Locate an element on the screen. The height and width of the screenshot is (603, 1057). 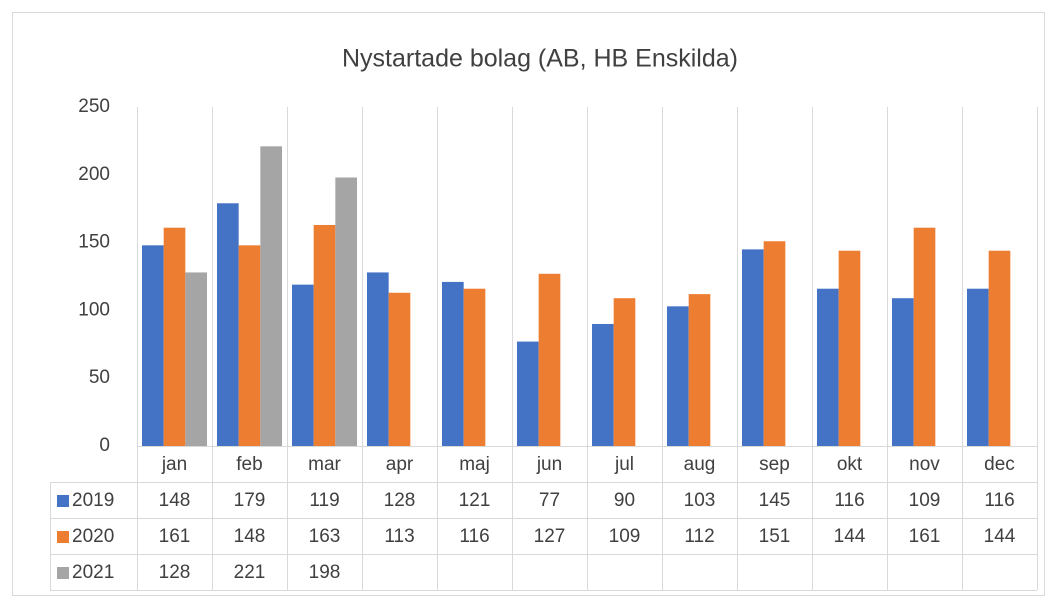
y-tick-label: 0 is located at coordinates (104, 445).